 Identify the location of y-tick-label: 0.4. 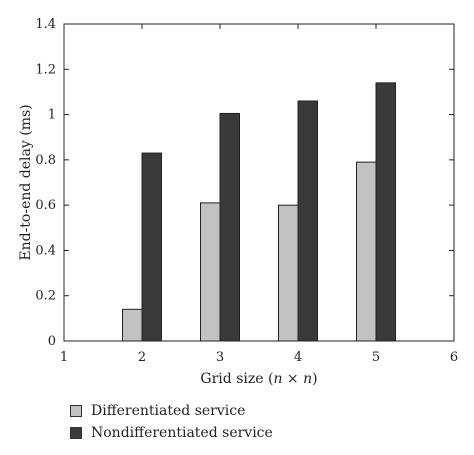
(45, 250).